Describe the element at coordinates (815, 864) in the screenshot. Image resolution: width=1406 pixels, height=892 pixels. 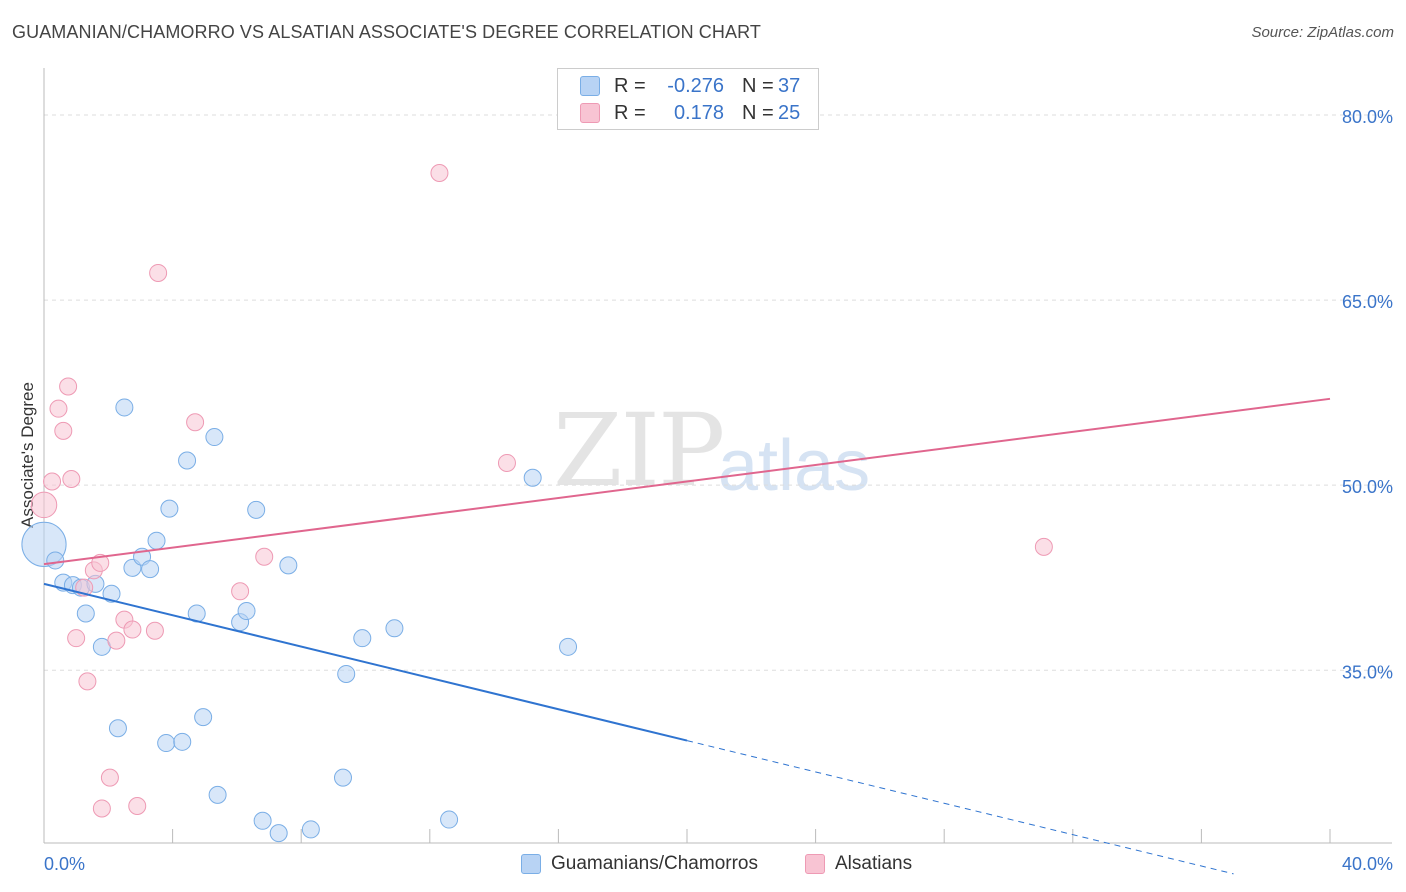
I see `bottom-legend-swatch-pink` at that location.